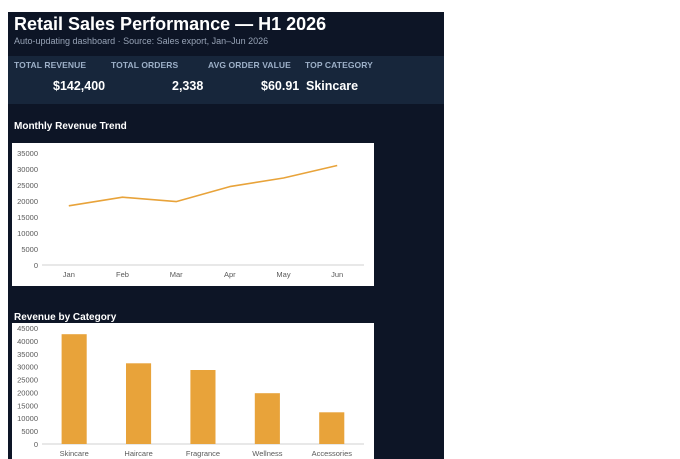 The height and width of the screenshot is (459, 680). I want to click on bar-chart-y-tick-label: 20000, so click(27, 392).